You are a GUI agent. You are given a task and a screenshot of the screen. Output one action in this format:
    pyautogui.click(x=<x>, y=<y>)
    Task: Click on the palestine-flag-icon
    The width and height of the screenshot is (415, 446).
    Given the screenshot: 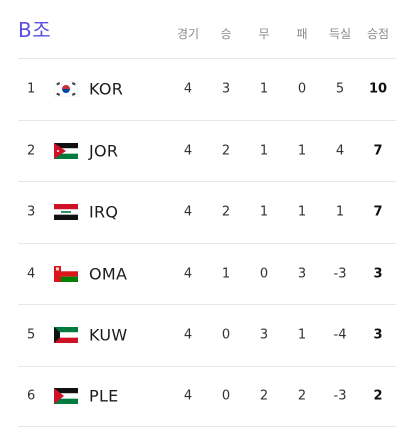 What is the action you would take?
    pyautogui.click(x=66, y=396)
    